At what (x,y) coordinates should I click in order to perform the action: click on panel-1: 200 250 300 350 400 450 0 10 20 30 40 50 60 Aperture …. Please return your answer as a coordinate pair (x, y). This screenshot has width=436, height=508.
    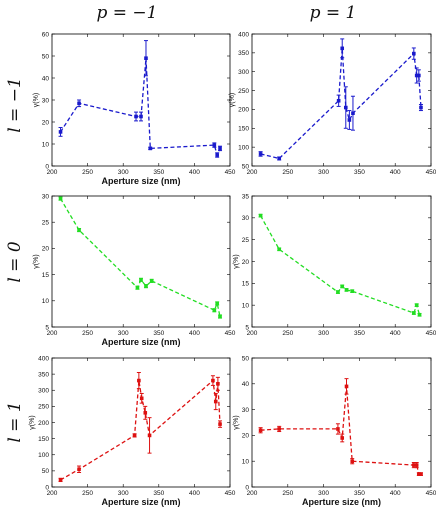
    Looking at the image, I should click on (134, 108).